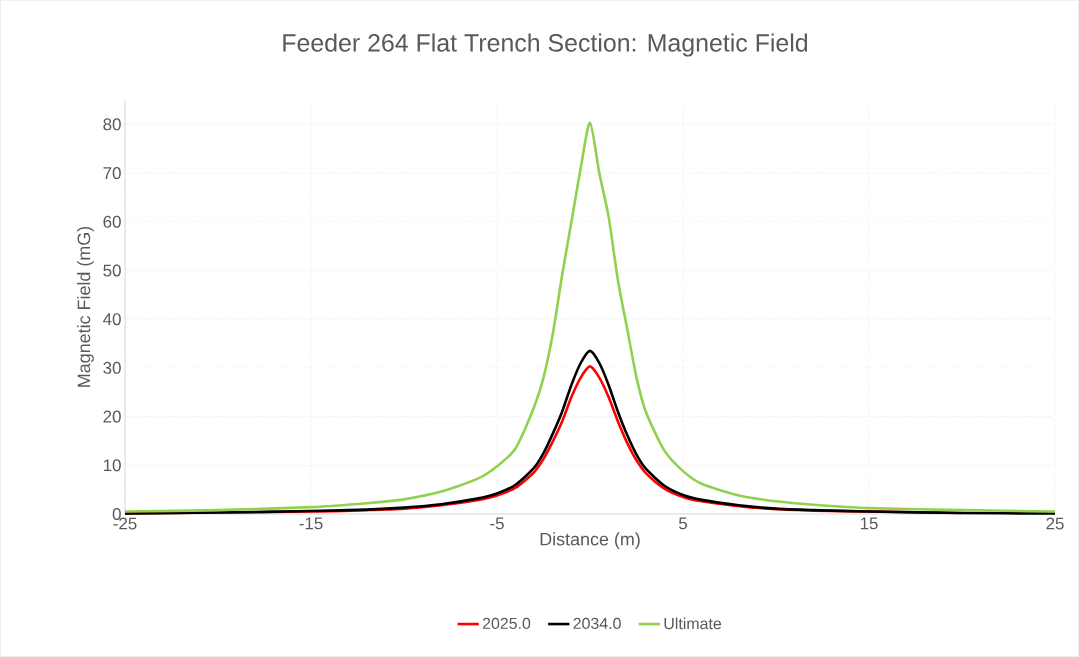 The width and height of the screenshot is (1079, 657). I want to click on y-tick-label: 30, so click(112, 367).